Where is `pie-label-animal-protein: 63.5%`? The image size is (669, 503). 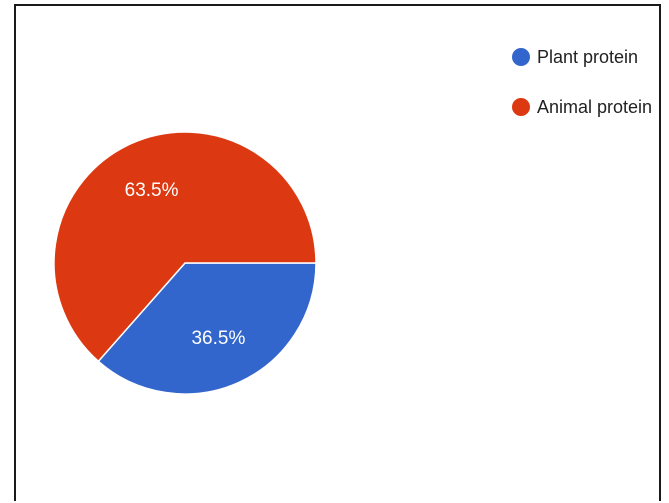 pie-label-animal-protein: 63.5% is located at coordinates (152, 190).